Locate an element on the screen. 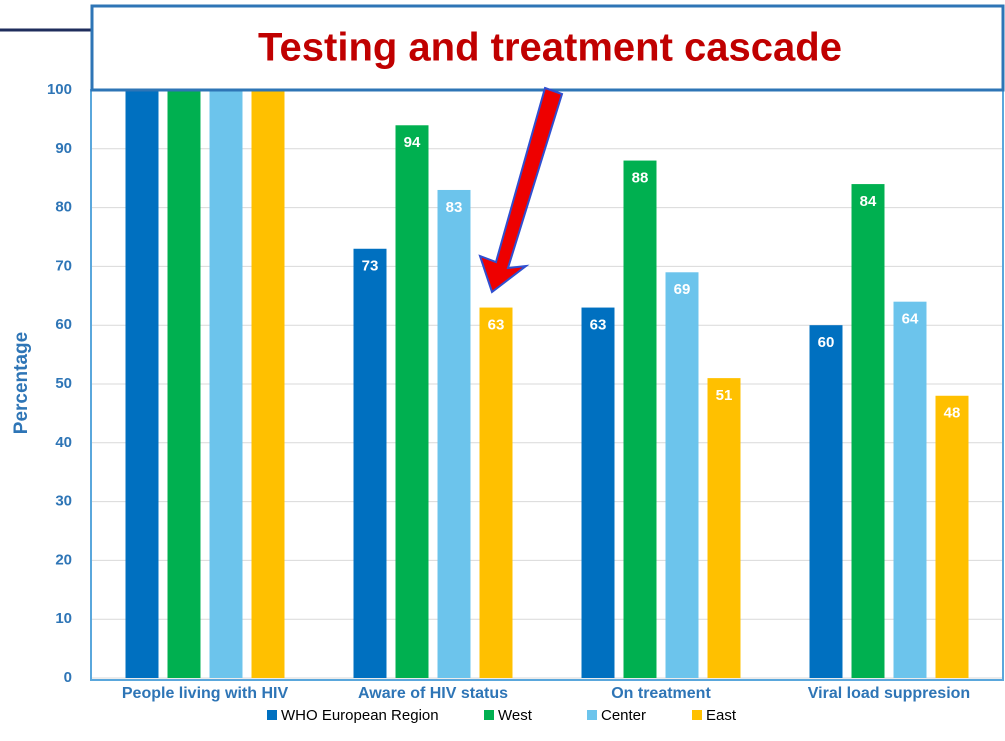 The image size is (1005, 741). y-tick-label: 10 is located at coordinates (63, 618).